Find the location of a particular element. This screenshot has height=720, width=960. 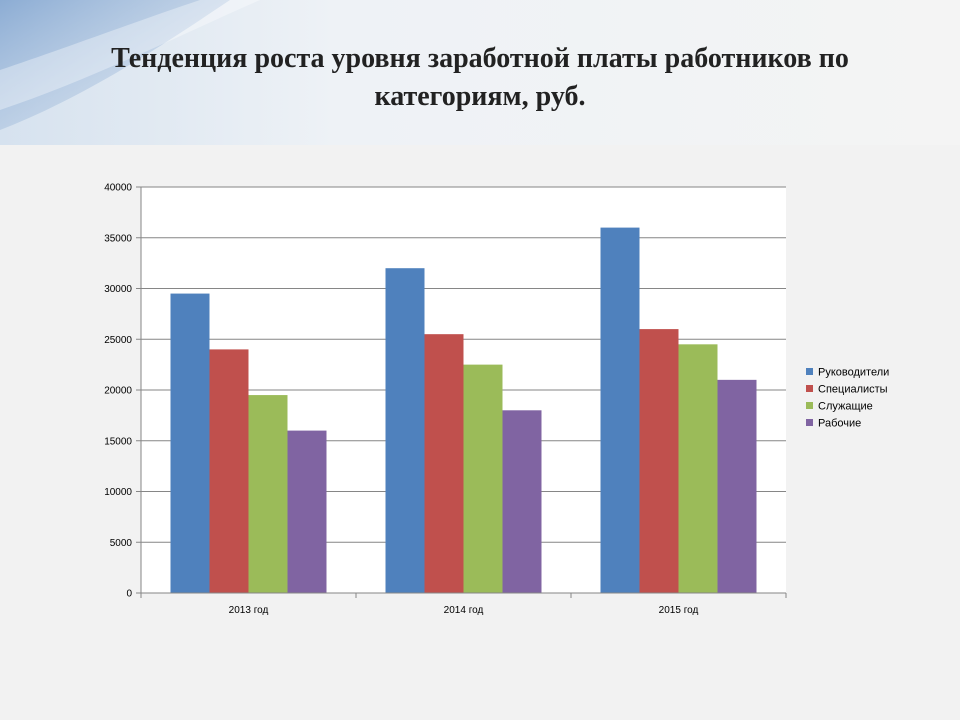

y-tick-label: 40000 is located at coordinates (118, 188).